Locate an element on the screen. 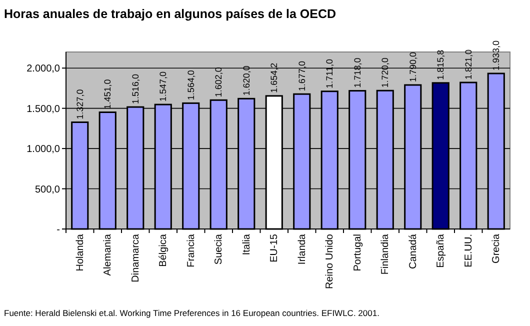  chart-title: Horas anuales de trabajo en algunos países de la OECD is located at coordinates (170, 14).